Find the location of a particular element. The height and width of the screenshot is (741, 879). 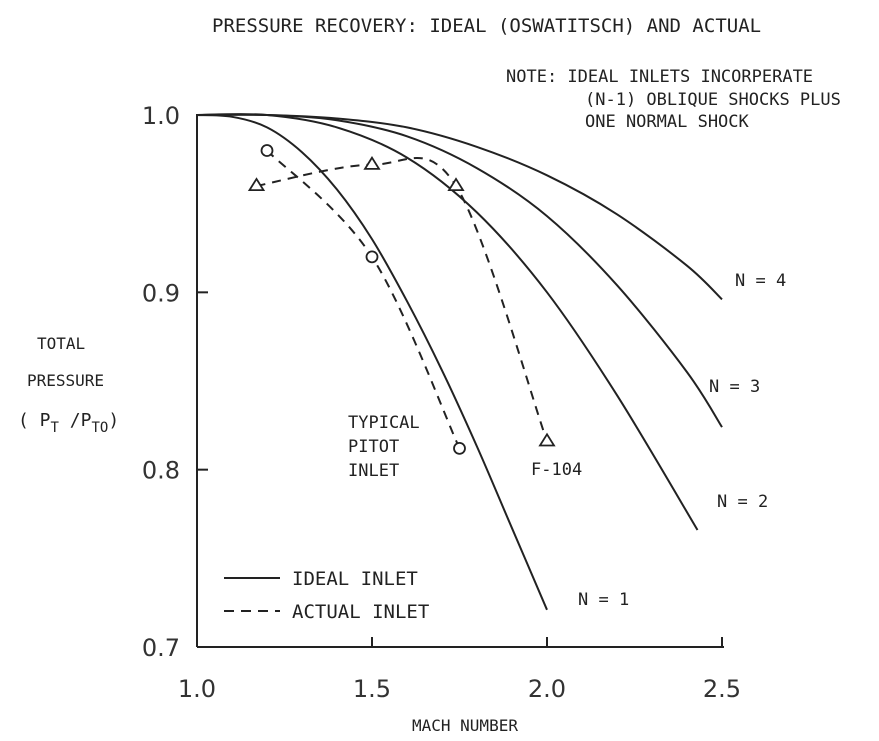

label-pitot-1: TYPICAL is located at coordinates (384, 423).